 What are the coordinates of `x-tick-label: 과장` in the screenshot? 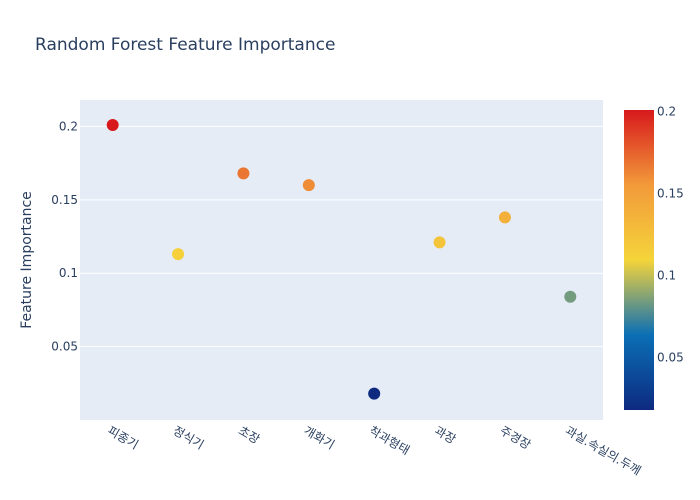 It's located at (445, 434).